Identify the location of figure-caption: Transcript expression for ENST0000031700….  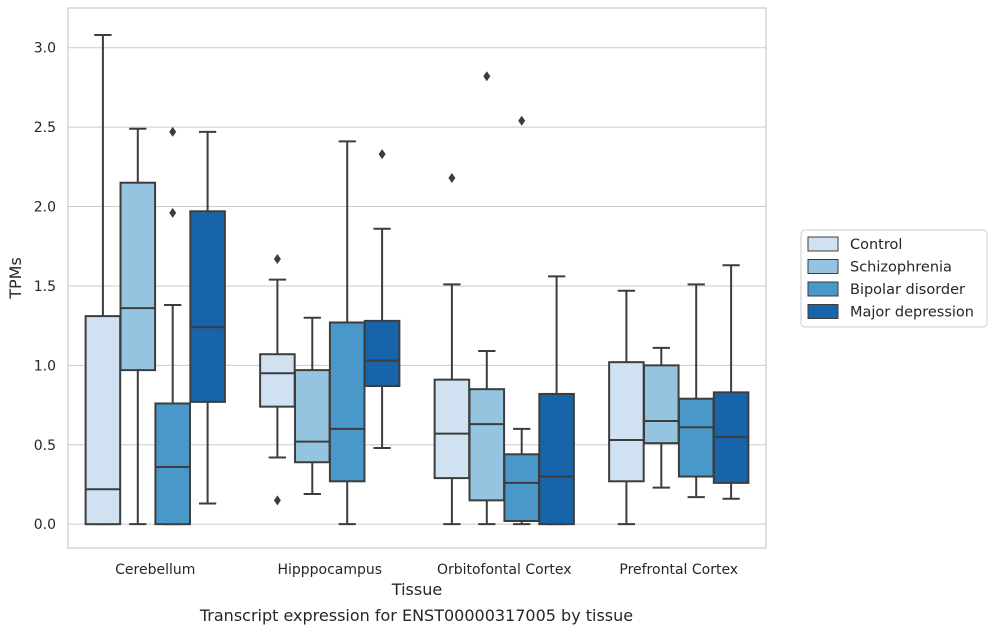
(416, 615).